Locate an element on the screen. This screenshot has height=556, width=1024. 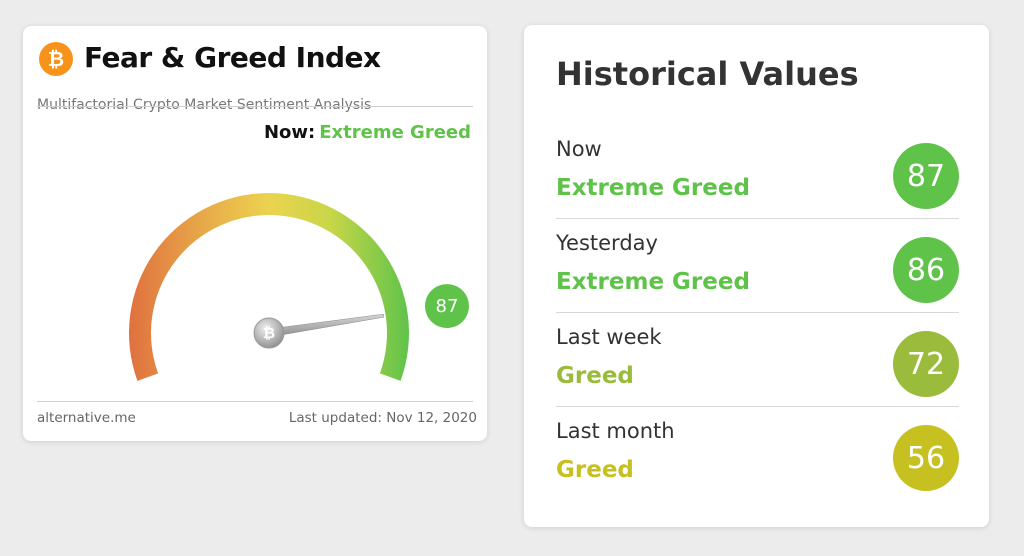
history-period: Last month is located at coordinates (615, 431).